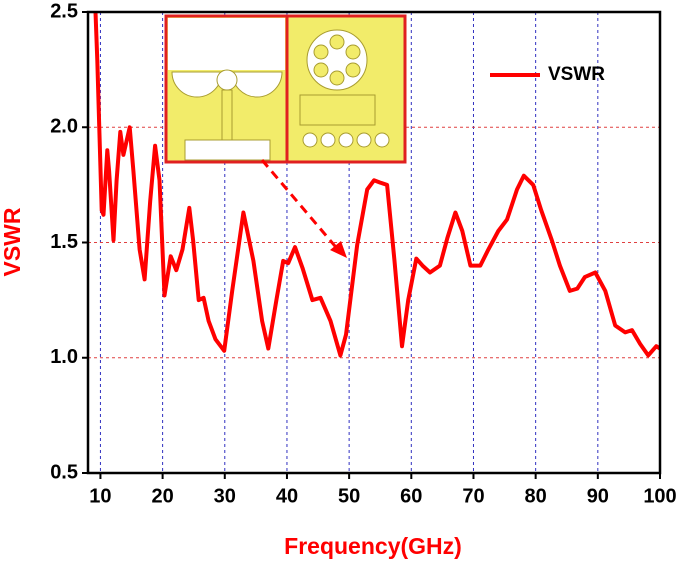 The width and height of the screenshot is (685, 565). What do you see at coordinates (64, 357) in the screenshot?
I see `y-tick-label: 1.0` at bounding box center [64, 357].